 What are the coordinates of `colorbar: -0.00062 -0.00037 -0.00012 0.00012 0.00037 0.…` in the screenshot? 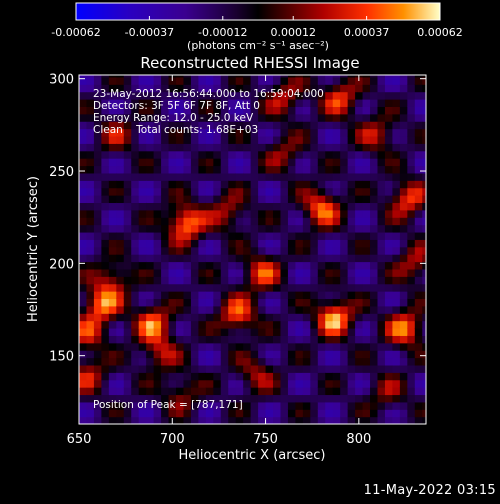 It's located at (257, 27).